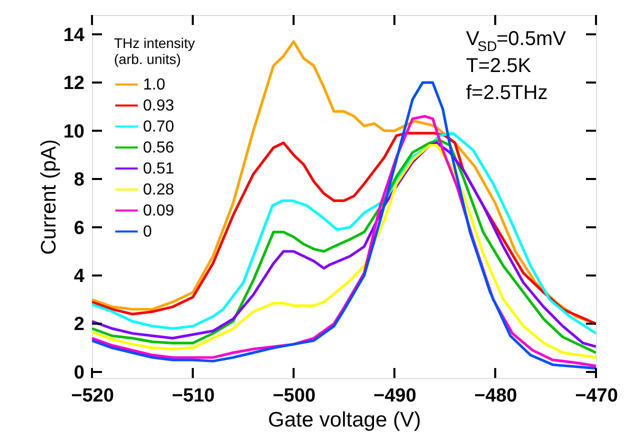 This screenshot has width=629, height=442. Describe the element at coordinates (344, 420) in the screenshot. I see `x-axis-title: Gate voltage (V)` at that location.